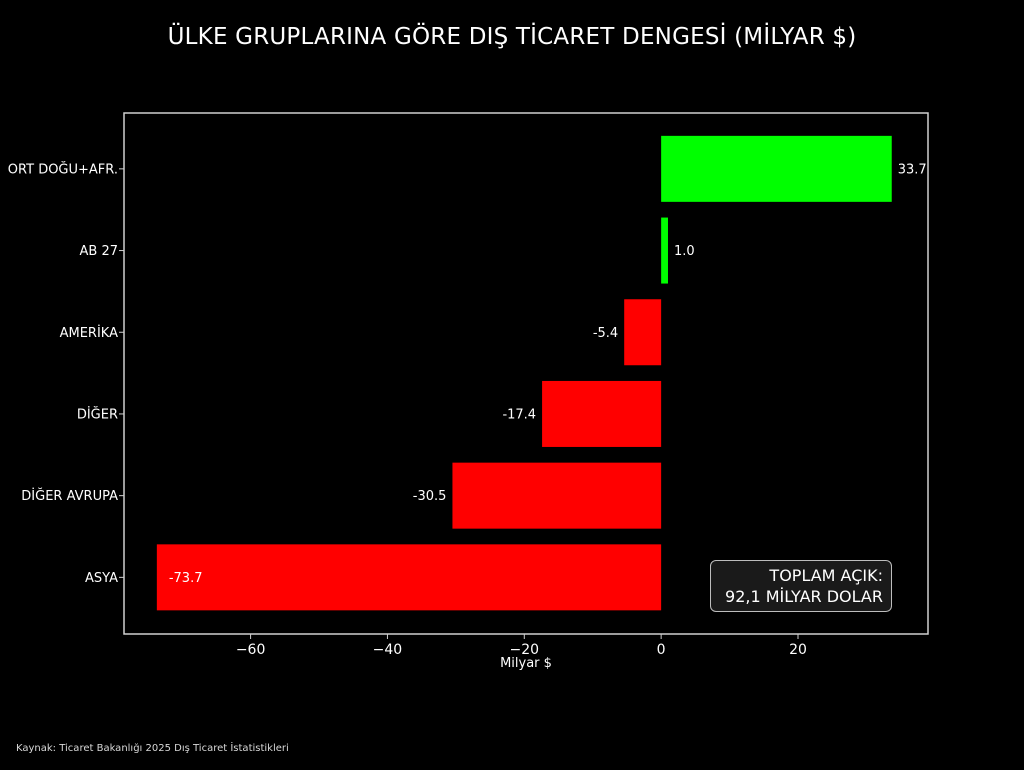 The image size is (1024, 770). I want to click on x-tick-label-2: −20, so click(525, 650).